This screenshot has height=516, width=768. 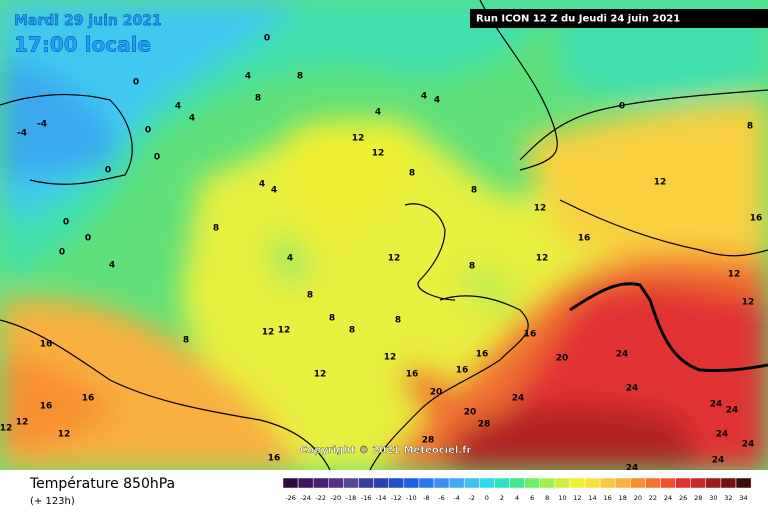 What do you see at coordinates (502, 498) in the screenshot?
I see `legend-label: 2` at bounding box center [502, 498].